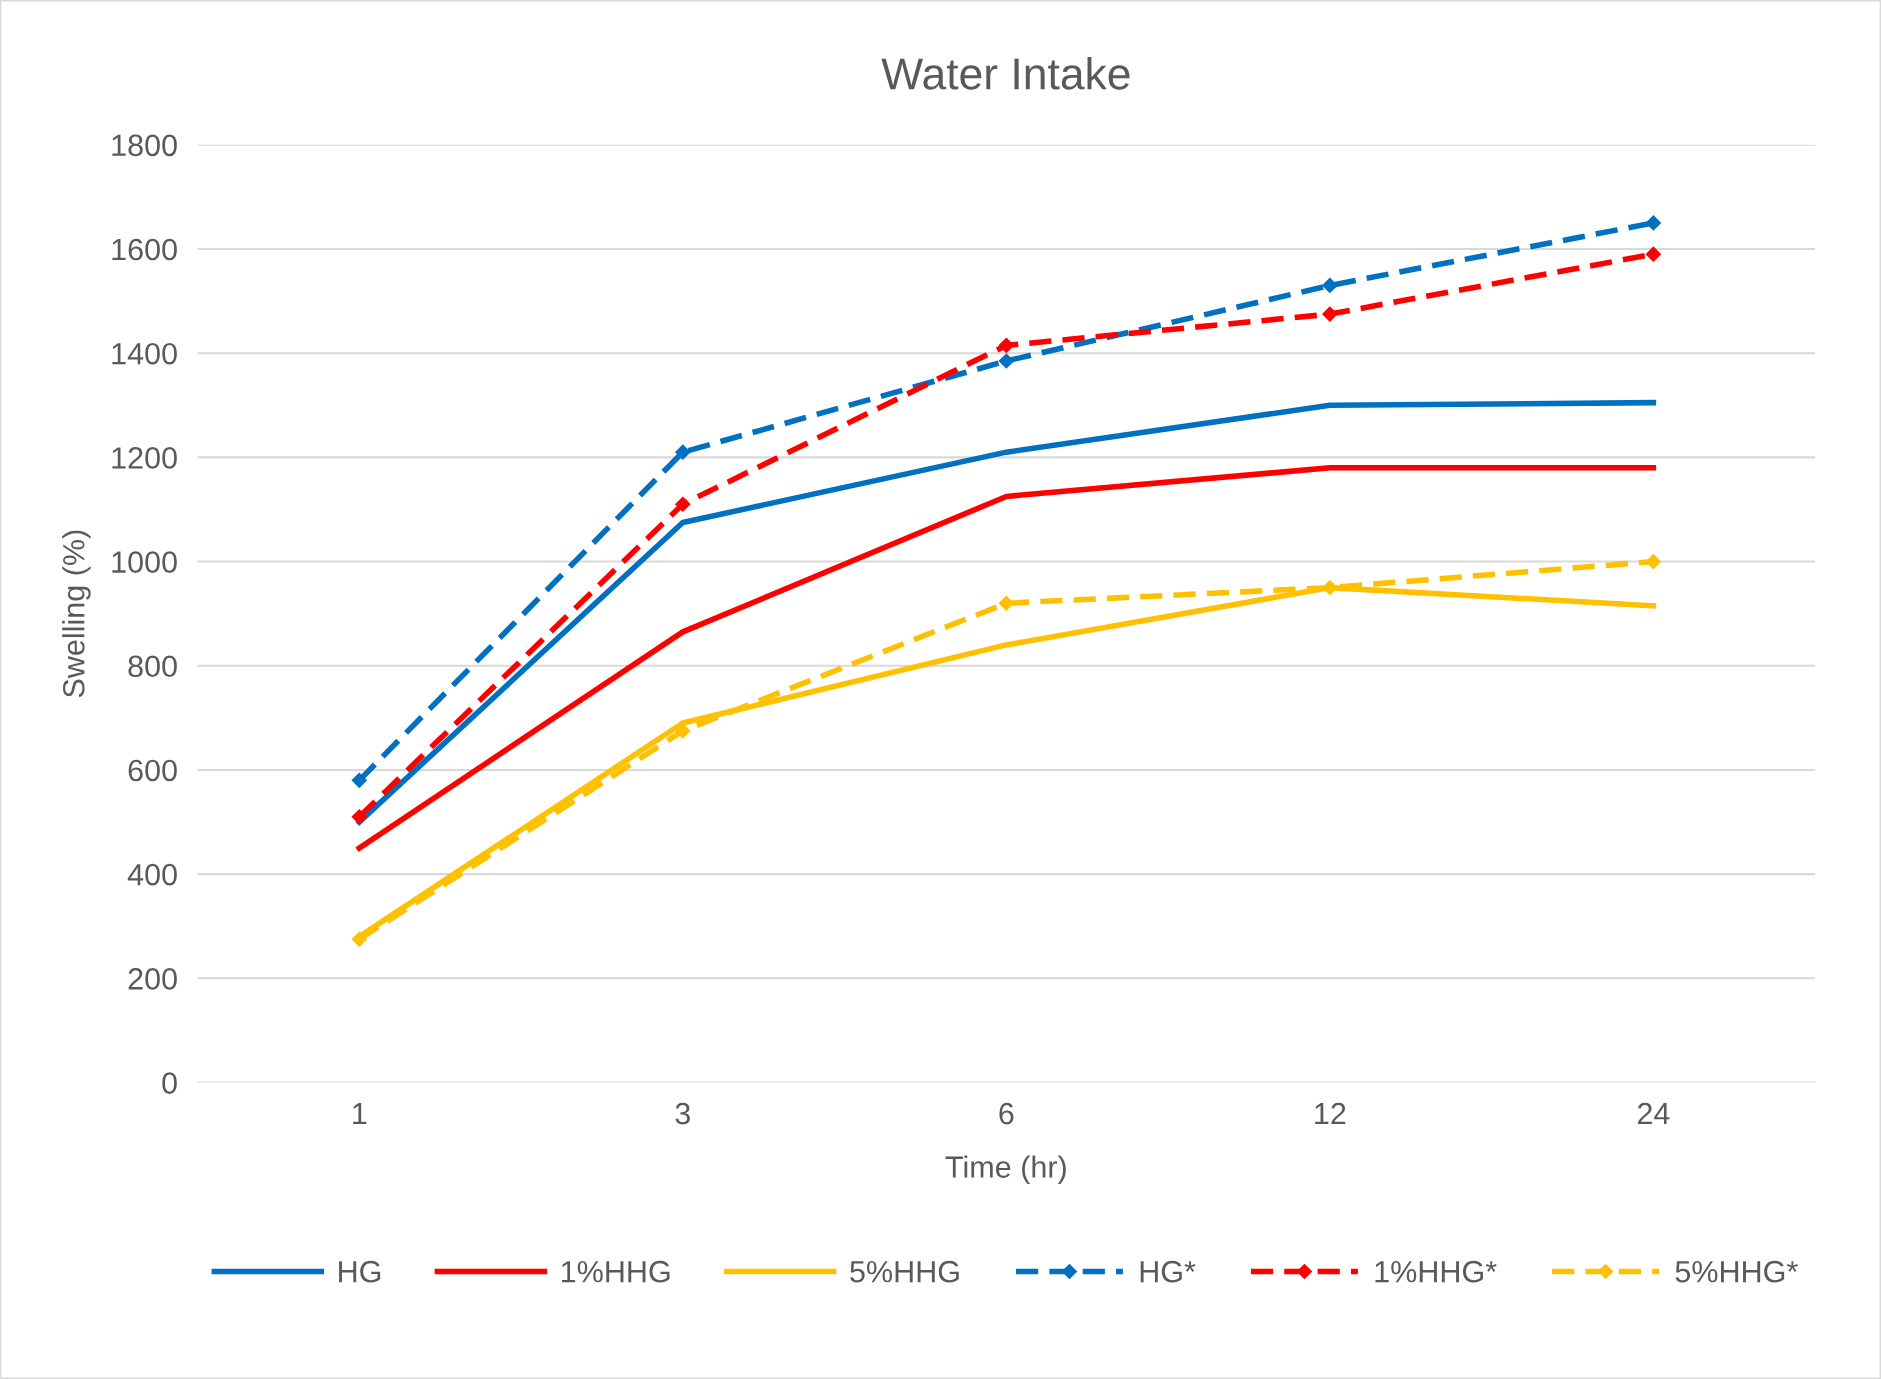 This screenshot has height=1379, width=1881. What do you see at coordinates (152, 666) in the screenshot?
I see `y-tick-label: 800` at bounding box center [152, 666].